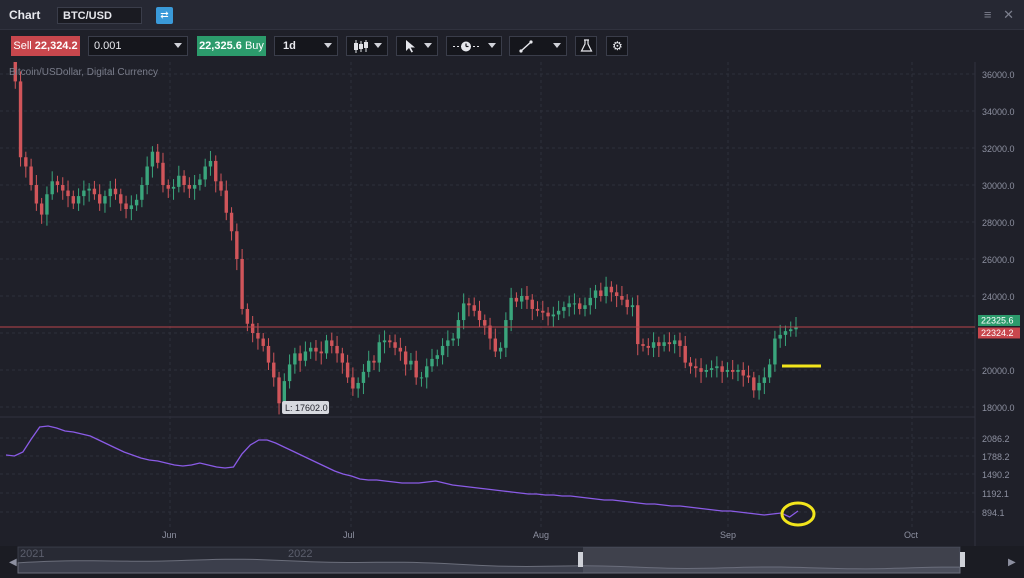  I want to click on indicator-axis-label: 1788.2, so click(996, 457).